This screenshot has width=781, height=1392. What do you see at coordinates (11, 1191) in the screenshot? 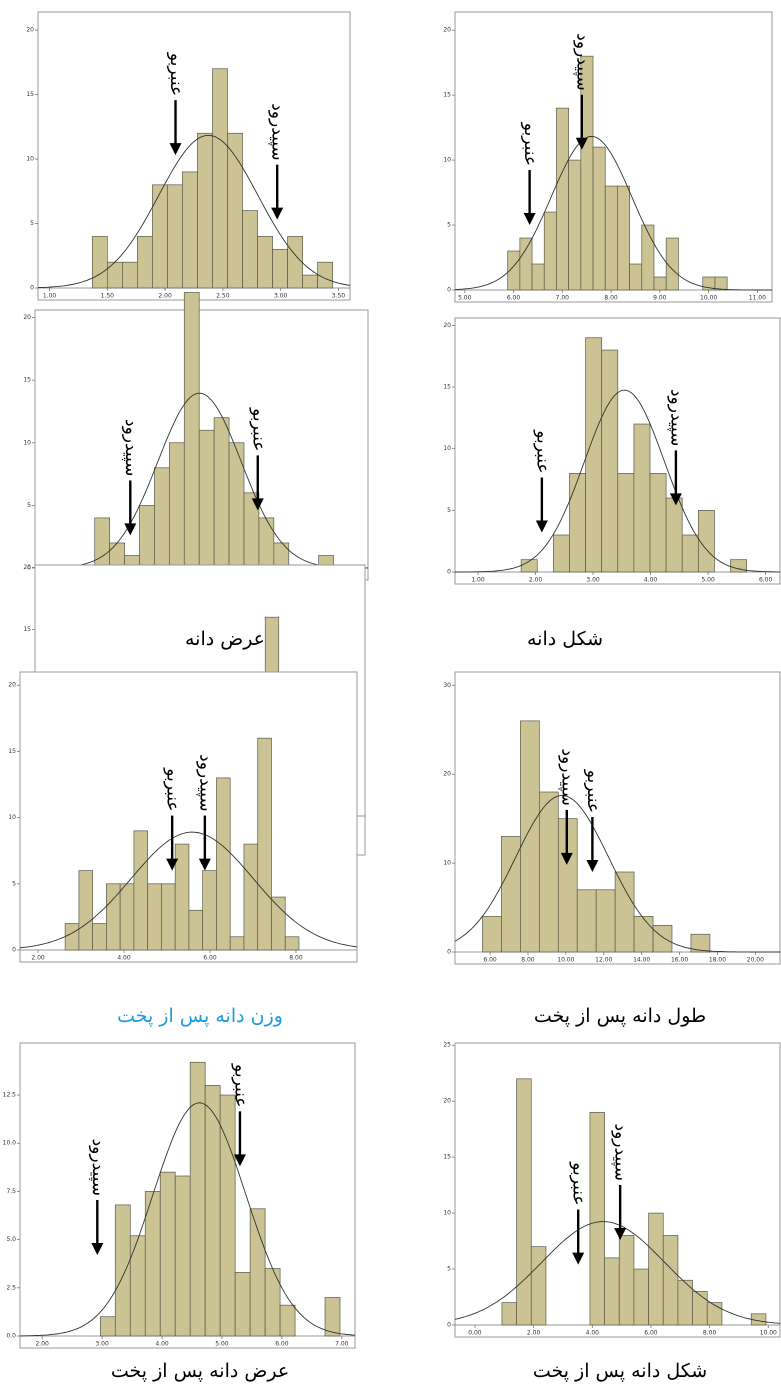
I see `y-tick-label: 7.5` at bounding box center [11, 1191].